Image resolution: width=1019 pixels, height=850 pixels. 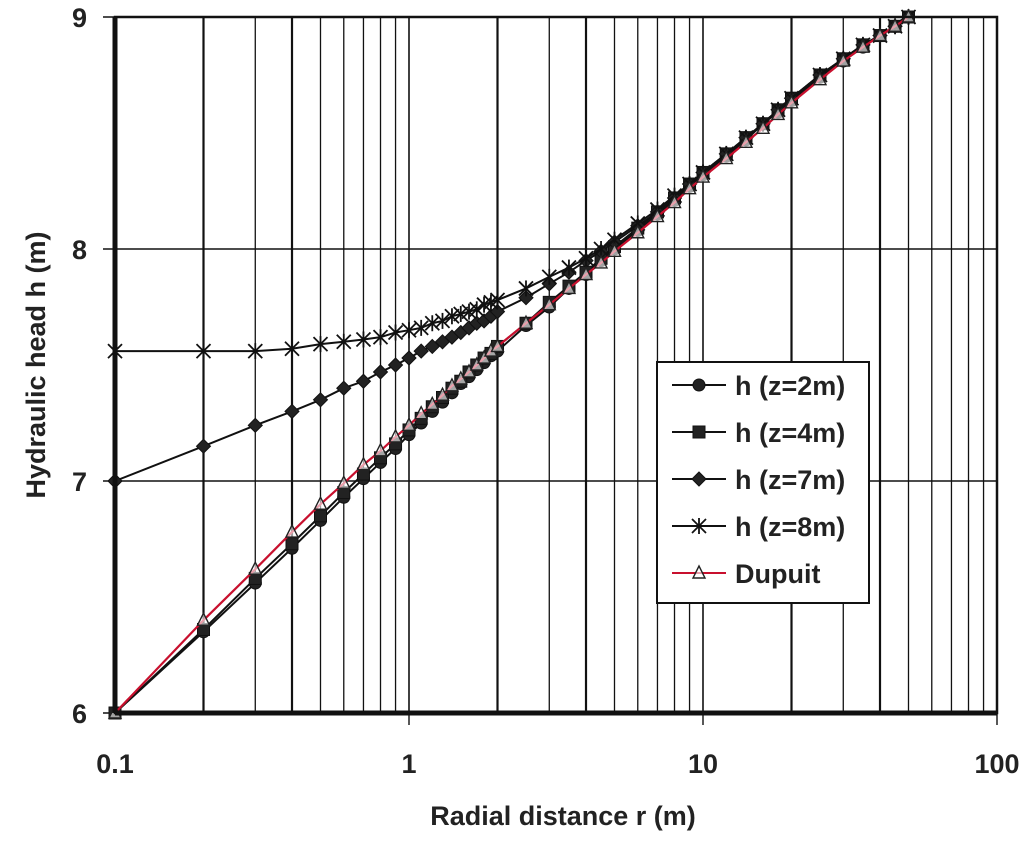 What do you see at coordinates (79, 714) in the screenshot?
I see `y-tick-label: 6` at bounding box center [79, 714].